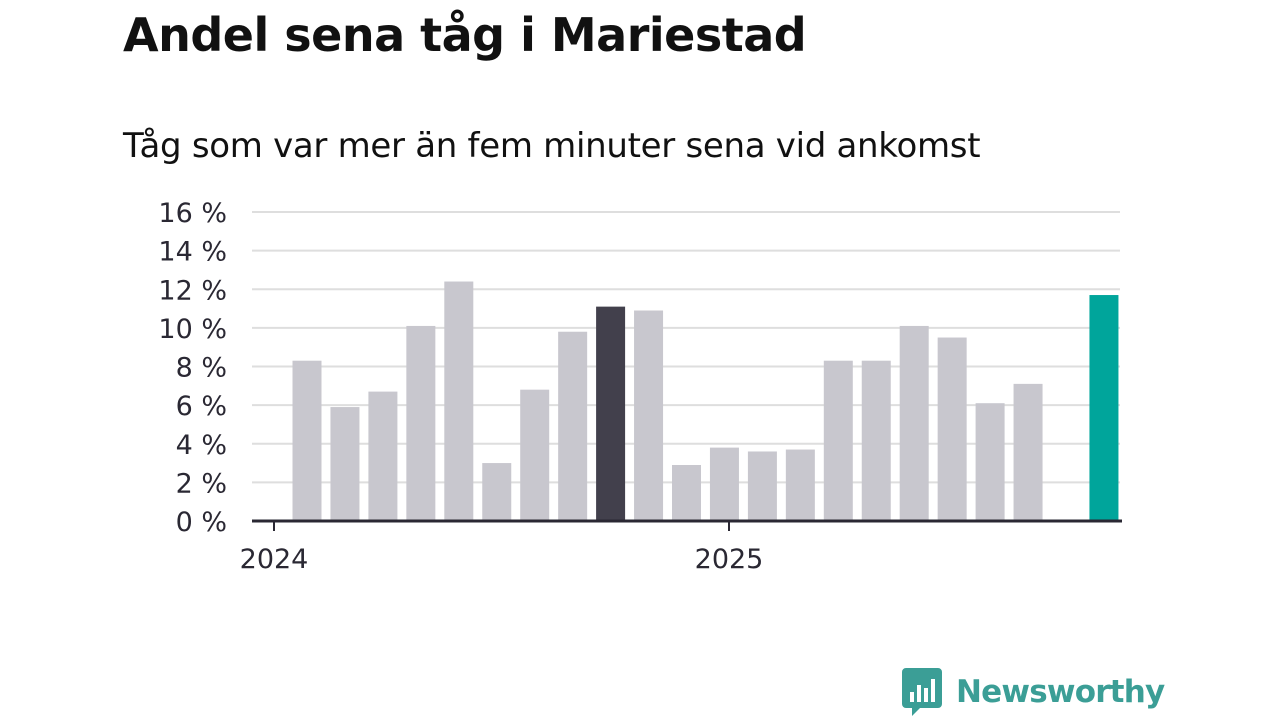 This screenshot has width=1280, height=720. Describe the element at coordinates (1060, 692) in the screenshot. I see `logo-wordmark: Newsworthy` at that location.